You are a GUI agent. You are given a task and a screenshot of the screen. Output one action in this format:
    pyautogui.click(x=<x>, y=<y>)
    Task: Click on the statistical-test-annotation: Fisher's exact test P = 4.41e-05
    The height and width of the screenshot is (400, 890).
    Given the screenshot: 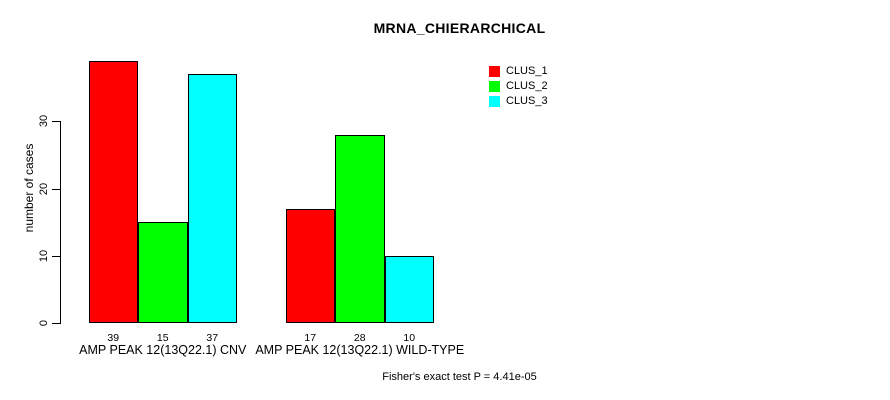 What is the action you would take?
    pyautogui.click(x=459, y=377)
    